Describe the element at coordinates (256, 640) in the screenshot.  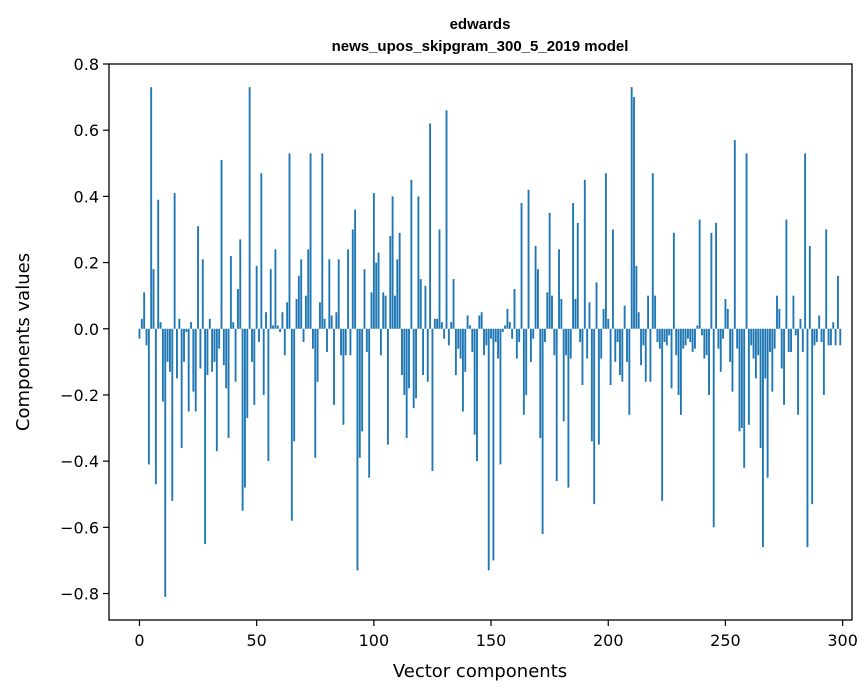
I see `x-tick-label: 50` at that location.